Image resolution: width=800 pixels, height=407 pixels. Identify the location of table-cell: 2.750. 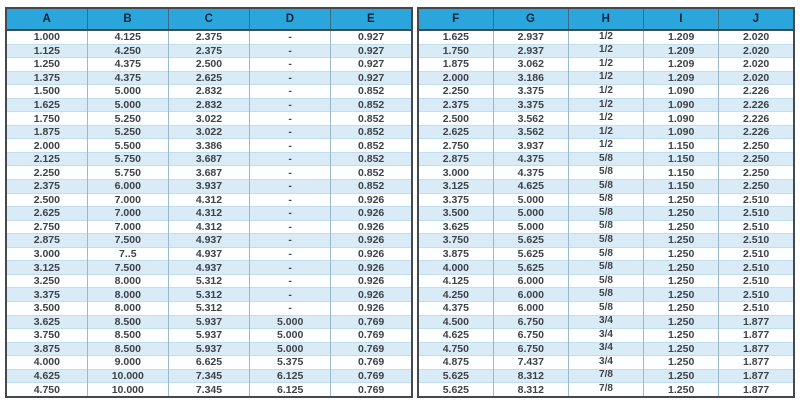
(47, 226).